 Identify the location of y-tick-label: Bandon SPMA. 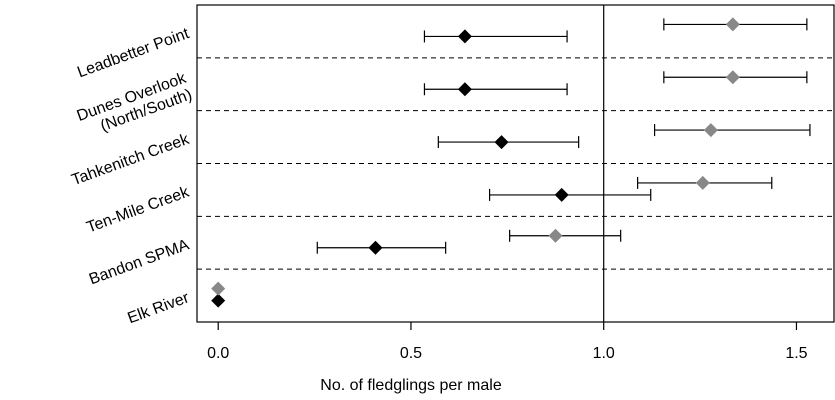
(139, 262).